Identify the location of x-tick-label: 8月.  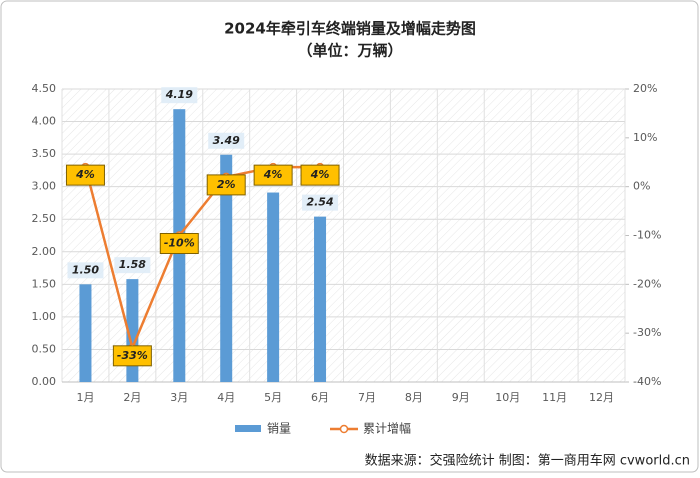
(414, 397).